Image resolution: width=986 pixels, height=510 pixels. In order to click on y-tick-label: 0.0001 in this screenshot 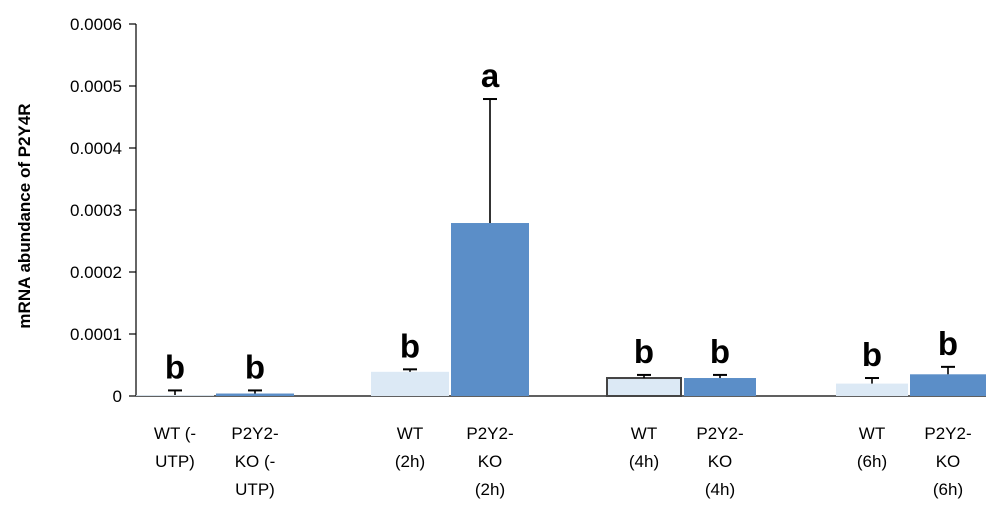, I will do `click(96, 334)`.